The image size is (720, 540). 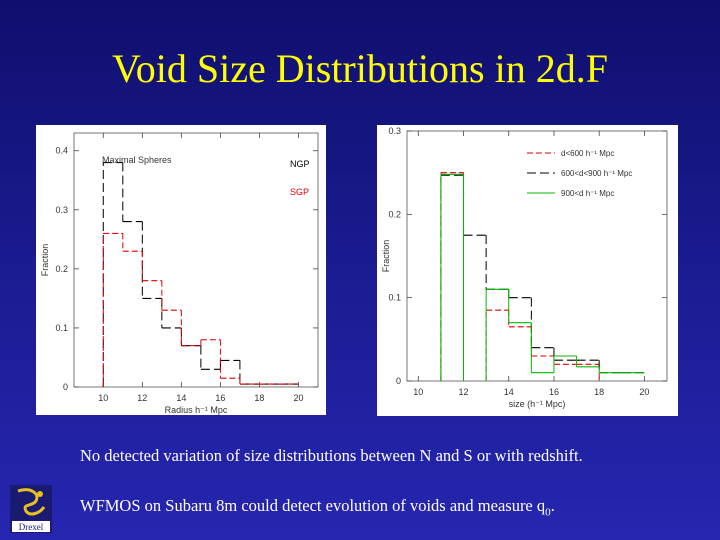 I want to click on drexel-dragon-icon: Drexel, so click(x=31, y=509).